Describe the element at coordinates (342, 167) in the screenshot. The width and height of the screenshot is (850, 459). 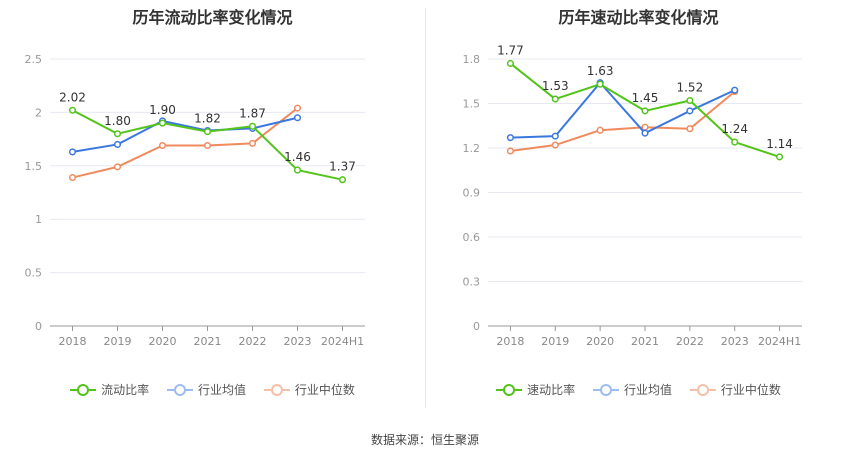
I see `data-label: 1.37` at that location.